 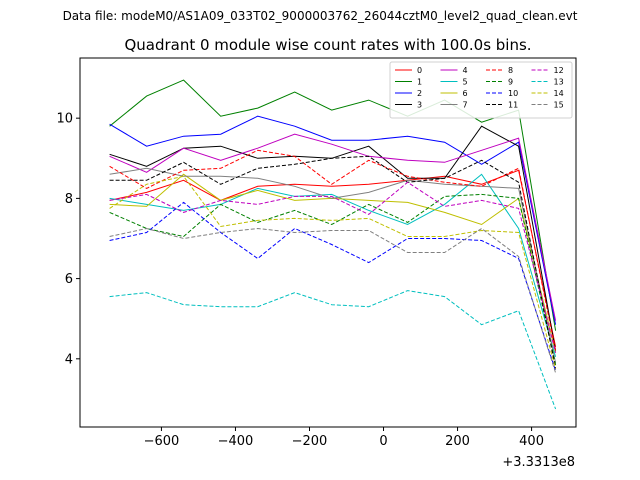 I want to click on y-tick-label: 4, so click(x=69, y=359).